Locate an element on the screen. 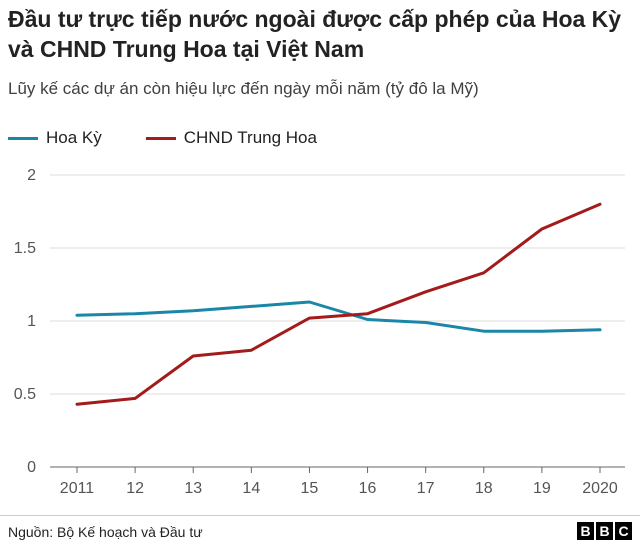 The height and width of the screenshot is (548, 640). x-tick-label: 16 is located at coordinates (368, 488).